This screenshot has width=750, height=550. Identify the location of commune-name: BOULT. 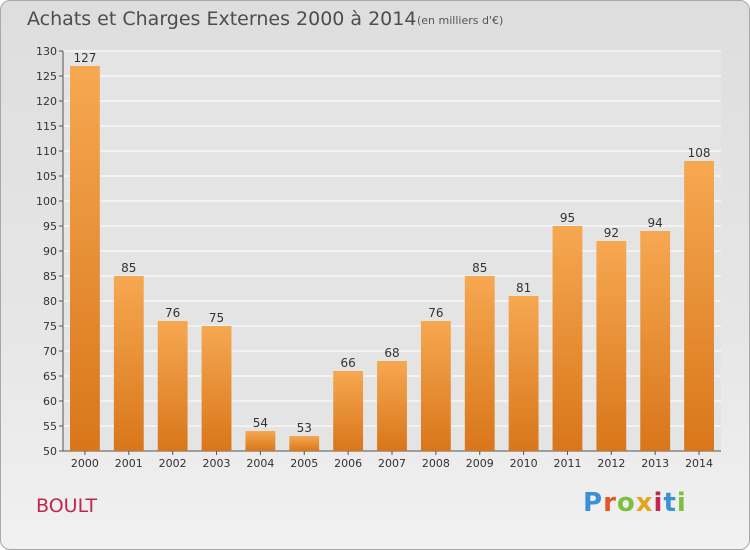
(67, 506).